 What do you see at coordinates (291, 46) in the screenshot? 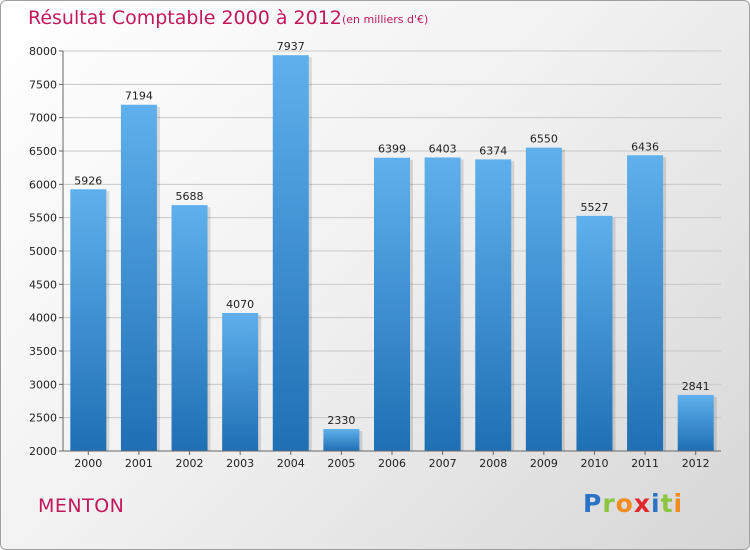
I see `data-label: 7937` at bounding box center [291, 46].